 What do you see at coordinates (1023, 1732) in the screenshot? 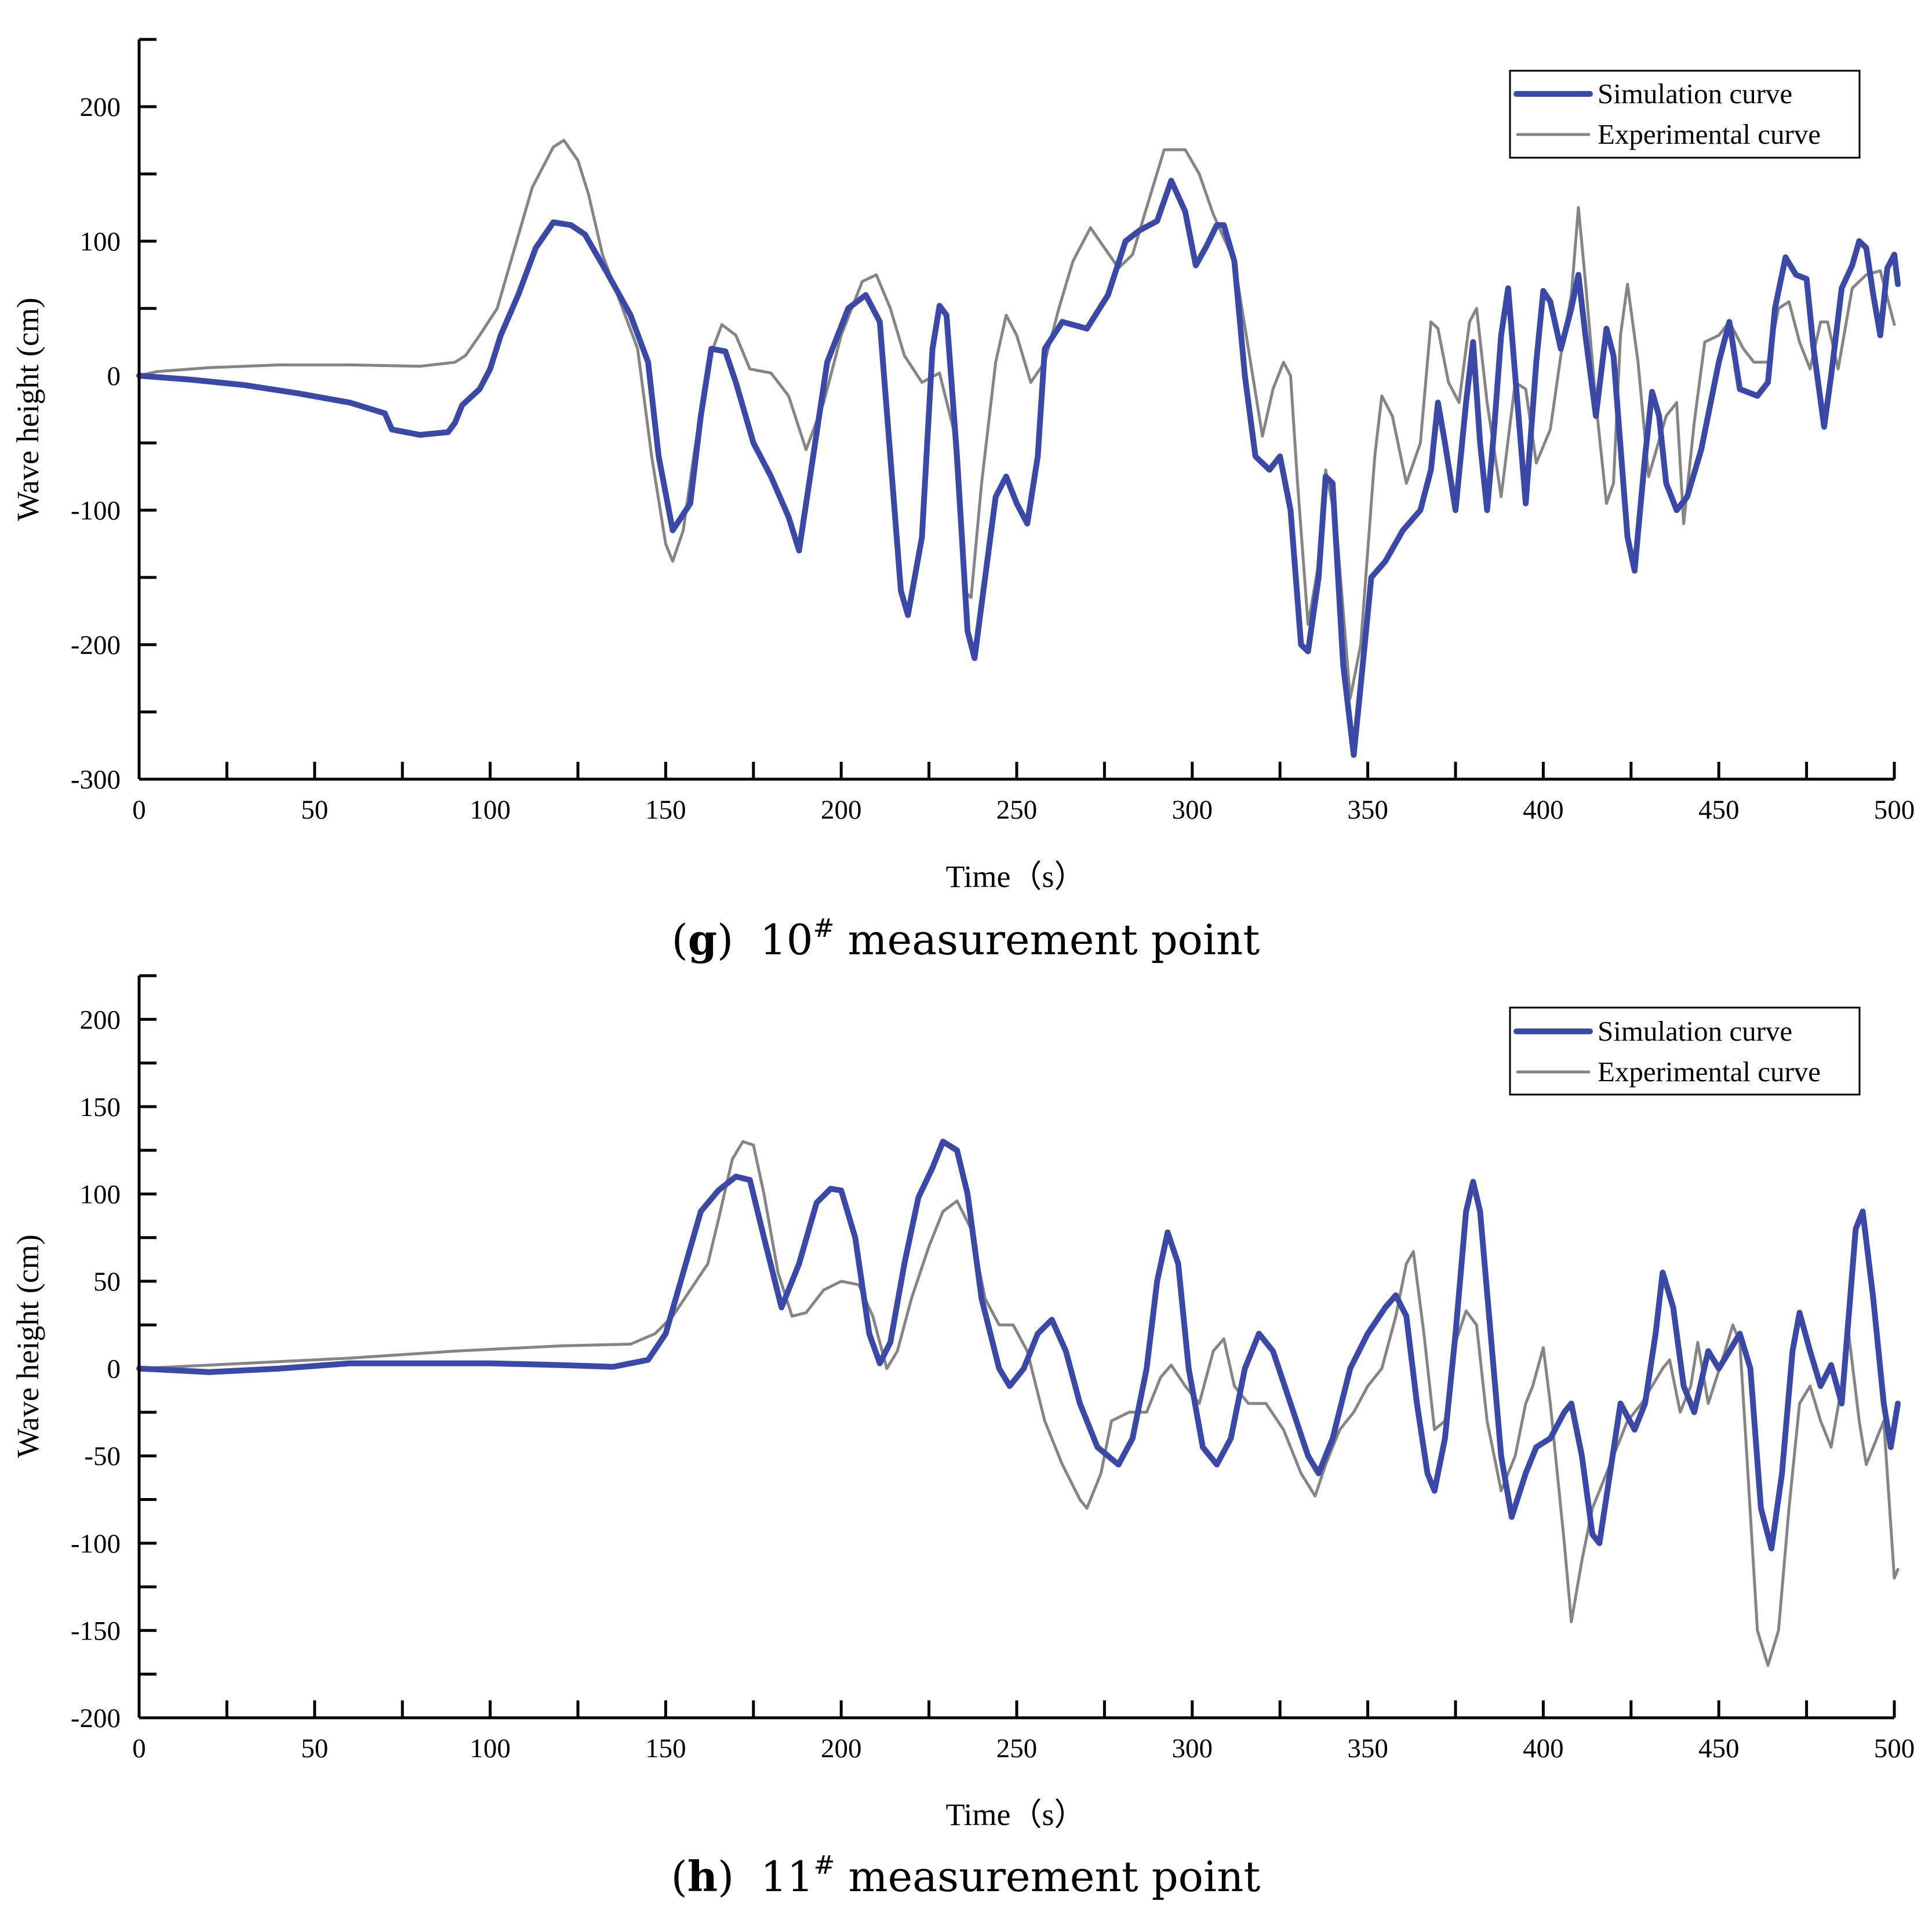
I see `x-ticks-h: 0 50 100 150 200 250 300 350 400 450 500` at bounding box center [1023, 1732].